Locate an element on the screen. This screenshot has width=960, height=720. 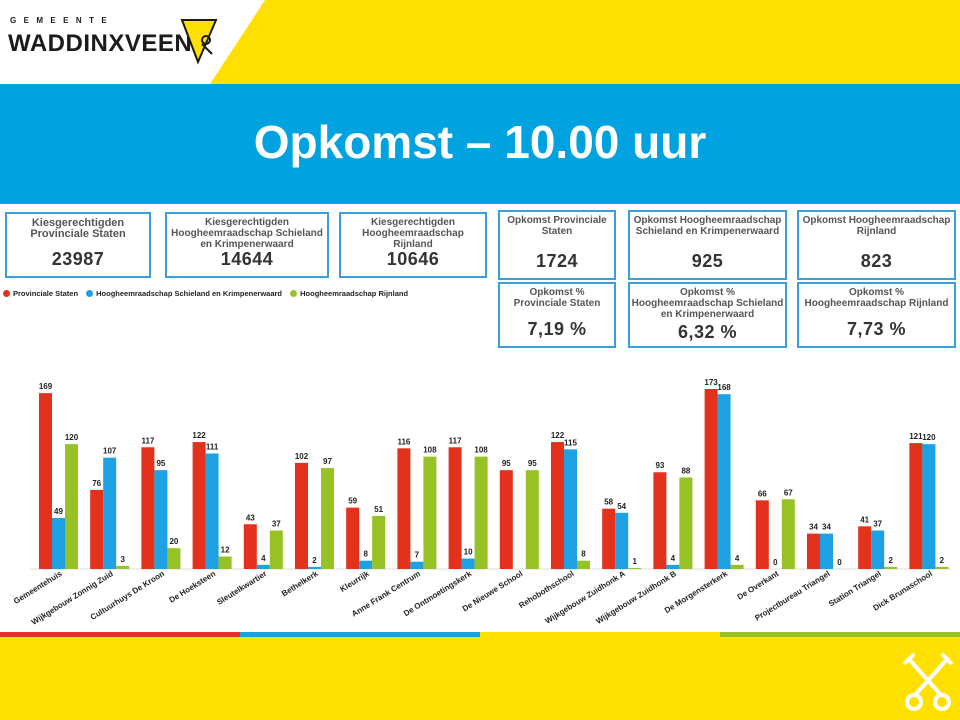
card-label: Opkomst Provinciale Staten is located at coordinates (557, 226).